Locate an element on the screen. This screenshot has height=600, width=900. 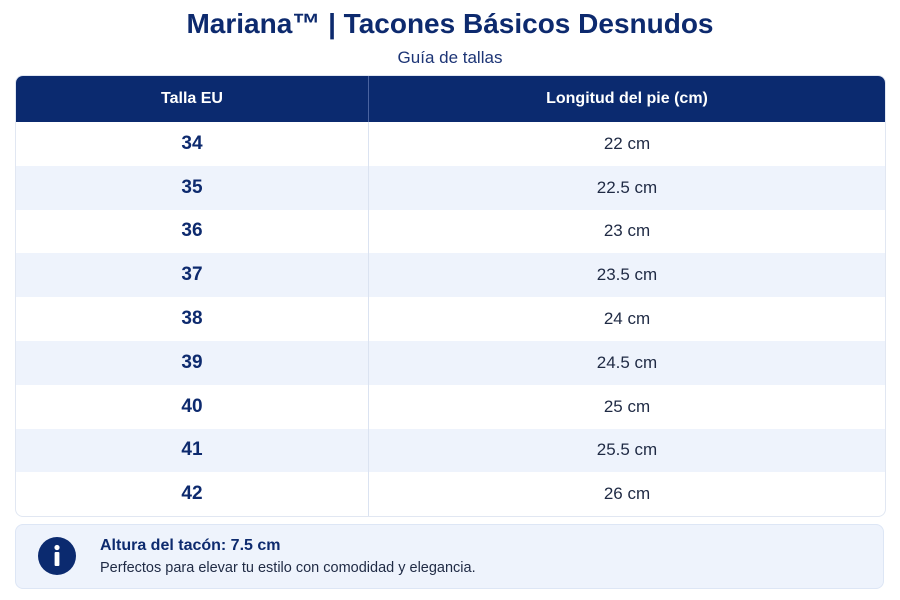
size-cell: 35 is located at coordinates (192, 187).